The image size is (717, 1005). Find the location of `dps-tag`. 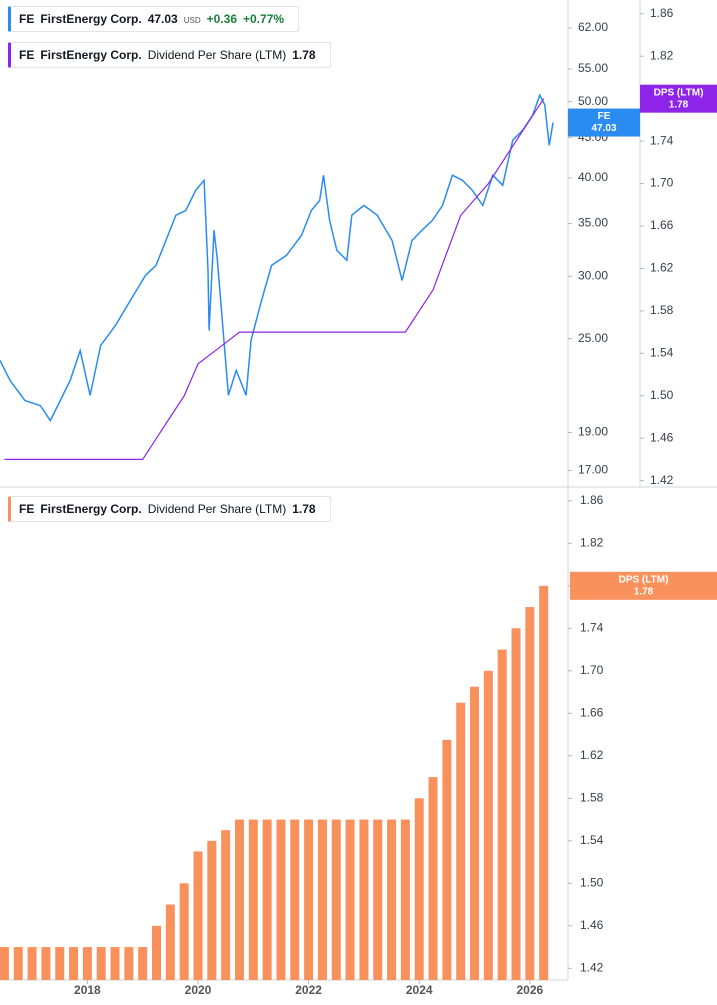

dps-tag is located at coordinates (678, 98).